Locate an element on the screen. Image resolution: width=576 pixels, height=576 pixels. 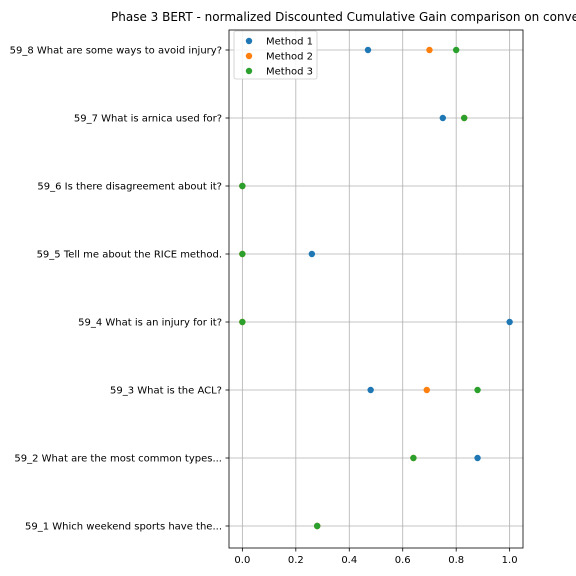
y-tick-label: 59_5 Tell me about the RICE method. is located at coordinates (129, 255).